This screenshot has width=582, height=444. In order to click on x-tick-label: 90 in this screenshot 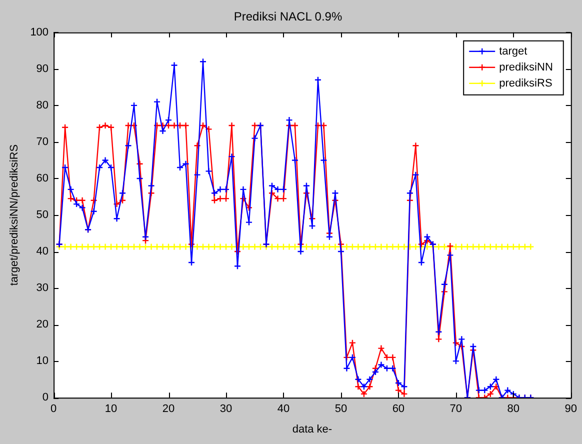, I will do `click(571, 409)`.